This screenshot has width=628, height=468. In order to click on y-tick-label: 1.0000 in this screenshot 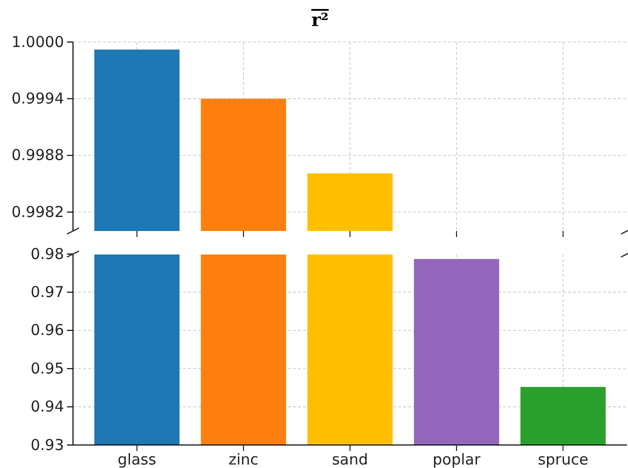, I will do `click(38, 41)`.